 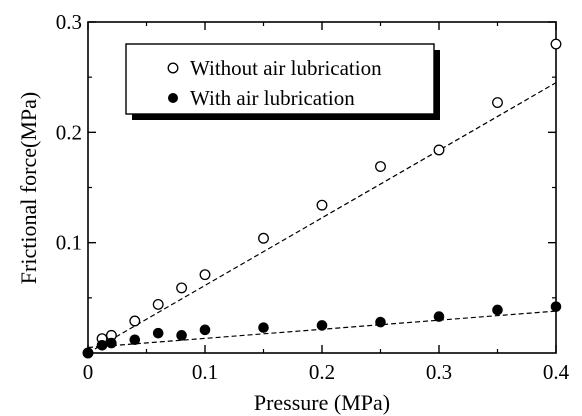 I want to click on x-tick-label: 0, so click(x=88, y=372).